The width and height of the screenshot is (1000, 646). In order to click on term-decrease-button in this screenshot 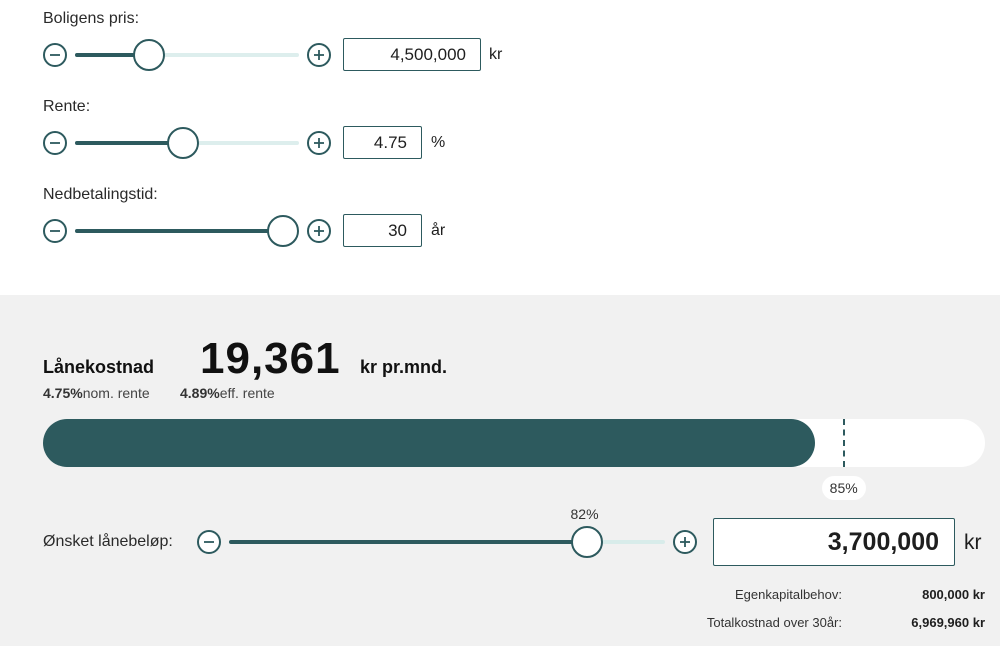, I will do `click(55, 231)`.